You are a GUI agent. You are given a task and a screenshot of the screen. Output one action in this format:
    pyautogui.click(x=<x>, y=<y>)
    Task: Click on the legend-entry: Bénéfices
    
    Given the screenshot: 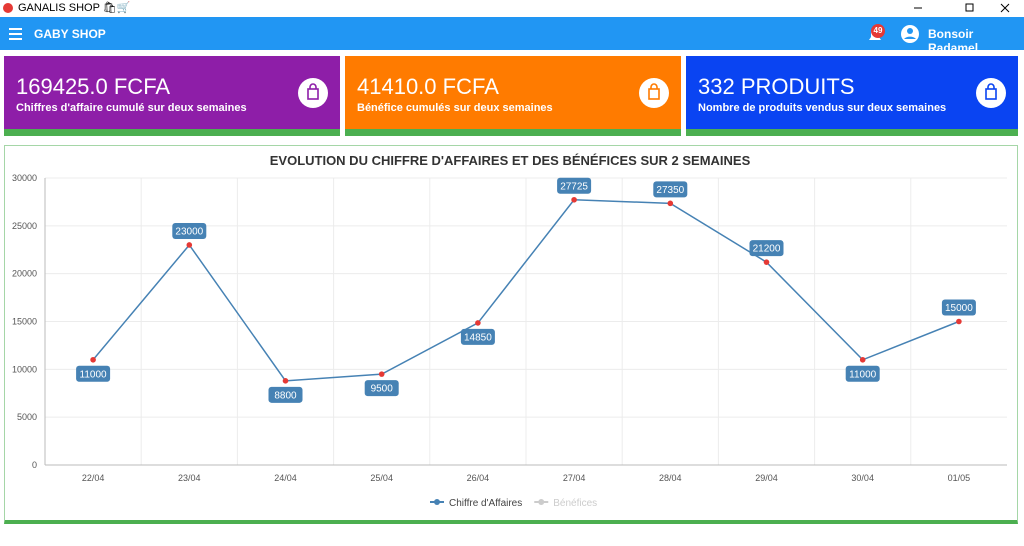 What is the action you would take?
    pyautogui.click(x=575, y=503)
    